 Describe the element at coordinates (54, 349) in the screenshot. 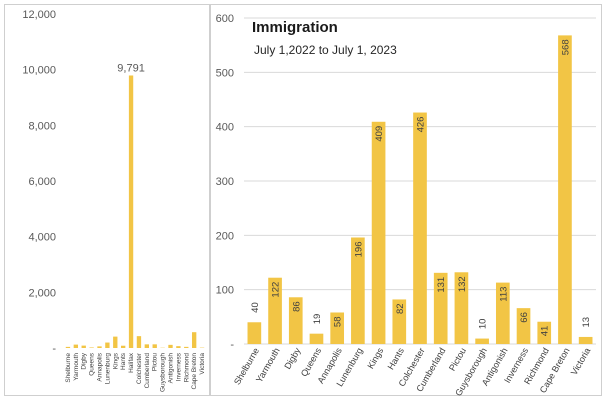

I see `left-y-tick-label: -` at that location.